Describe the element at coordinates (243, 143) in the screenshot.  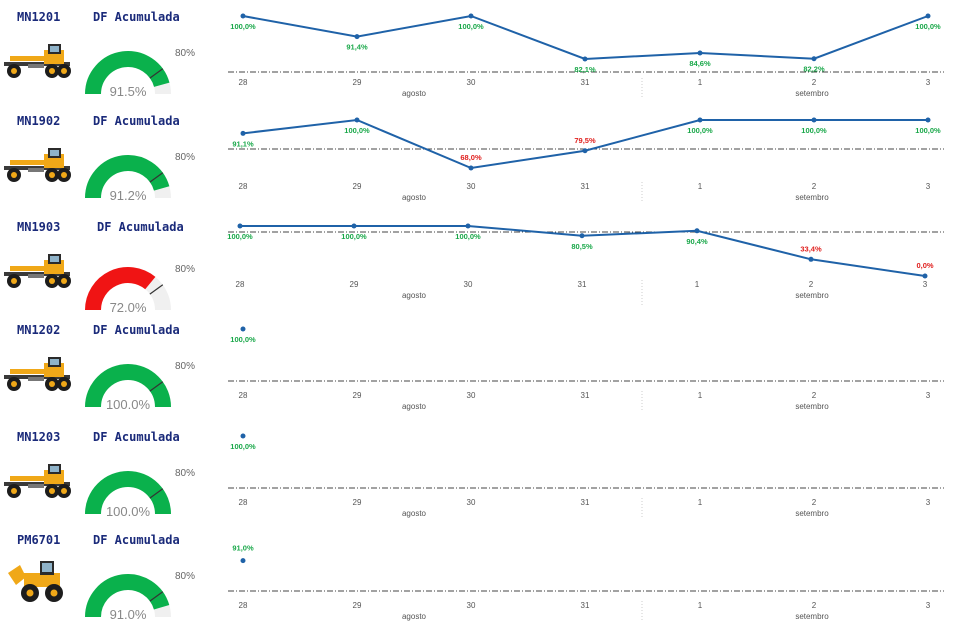
I see `data-label: 91,1%` at that location.